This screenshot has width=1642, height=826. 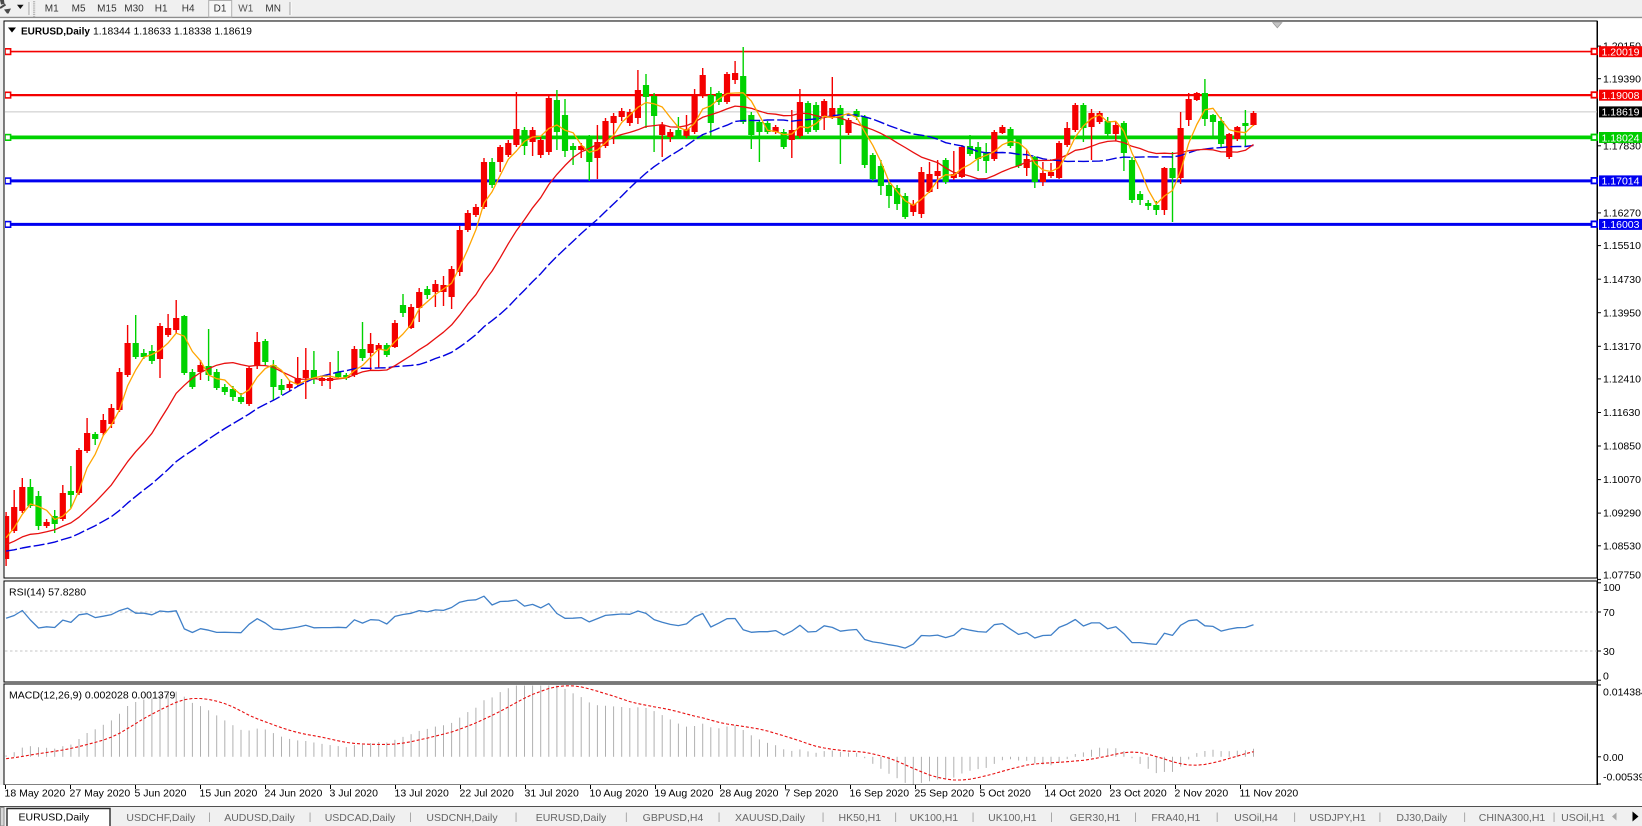 I want to click on svg-text: M30, so click(x=134, y=9).